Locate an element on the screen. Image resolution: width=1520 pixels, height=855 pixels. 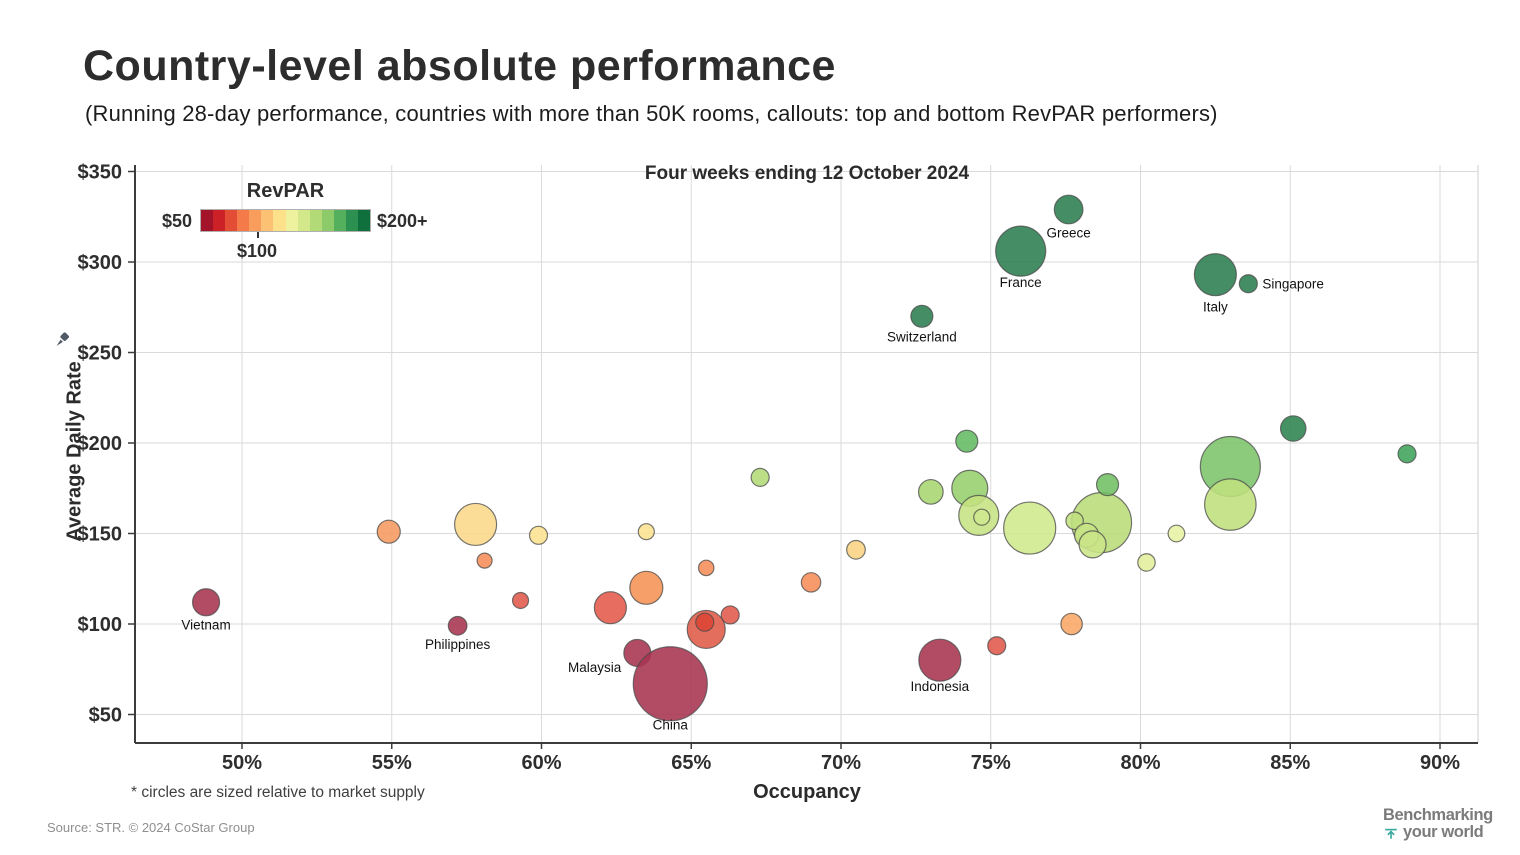
x-tick-label: 55% is located at coordinates (392, 763).